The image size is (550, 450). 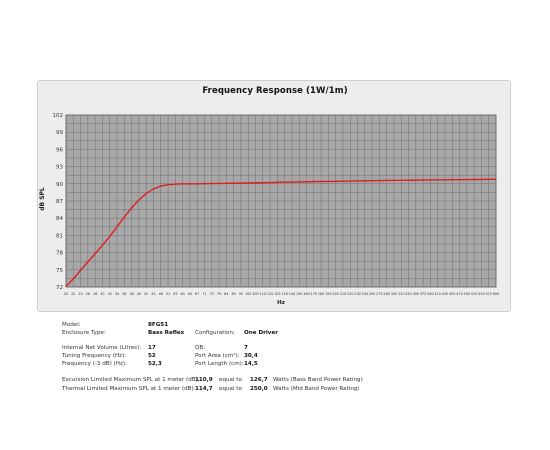 What do you see at coordinates (42, 199) in the screenshot?
I see `y-axis-label: dB SPL` at bounding box center [42, 199].